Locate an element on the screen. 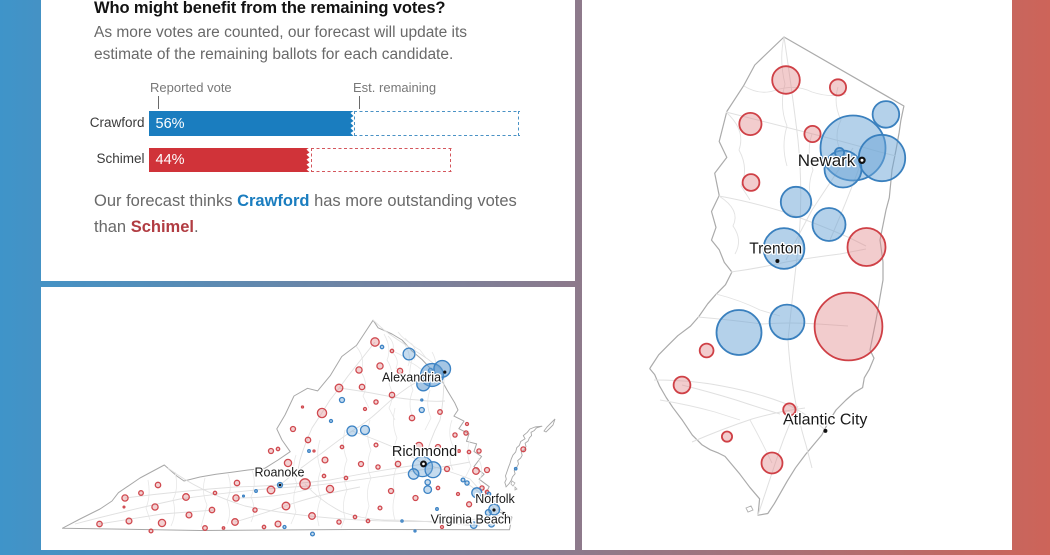  svg-text: Alexandria is located at coordinates (411, 378).